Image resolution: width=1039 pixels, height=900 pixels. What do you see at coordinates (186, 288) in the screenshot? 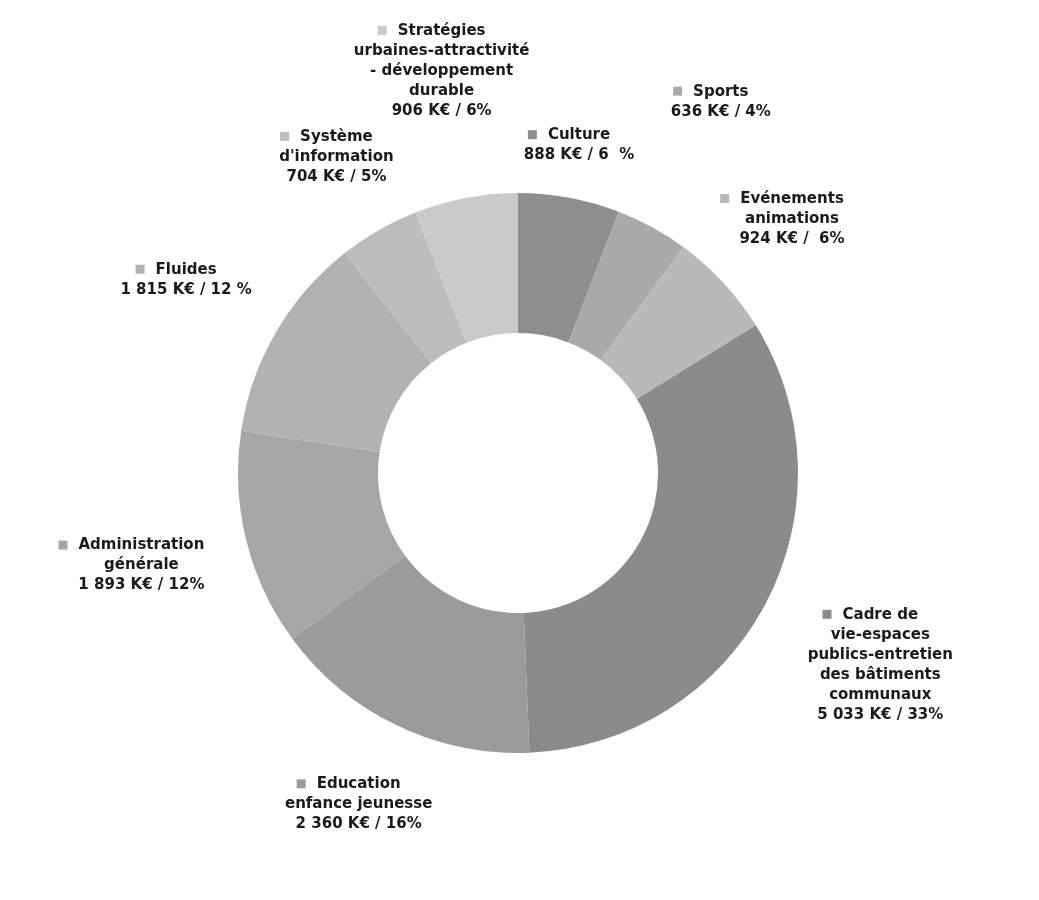
I see `data-label: 1 815 K€ / 12 %` at bounding box center [186, 288].